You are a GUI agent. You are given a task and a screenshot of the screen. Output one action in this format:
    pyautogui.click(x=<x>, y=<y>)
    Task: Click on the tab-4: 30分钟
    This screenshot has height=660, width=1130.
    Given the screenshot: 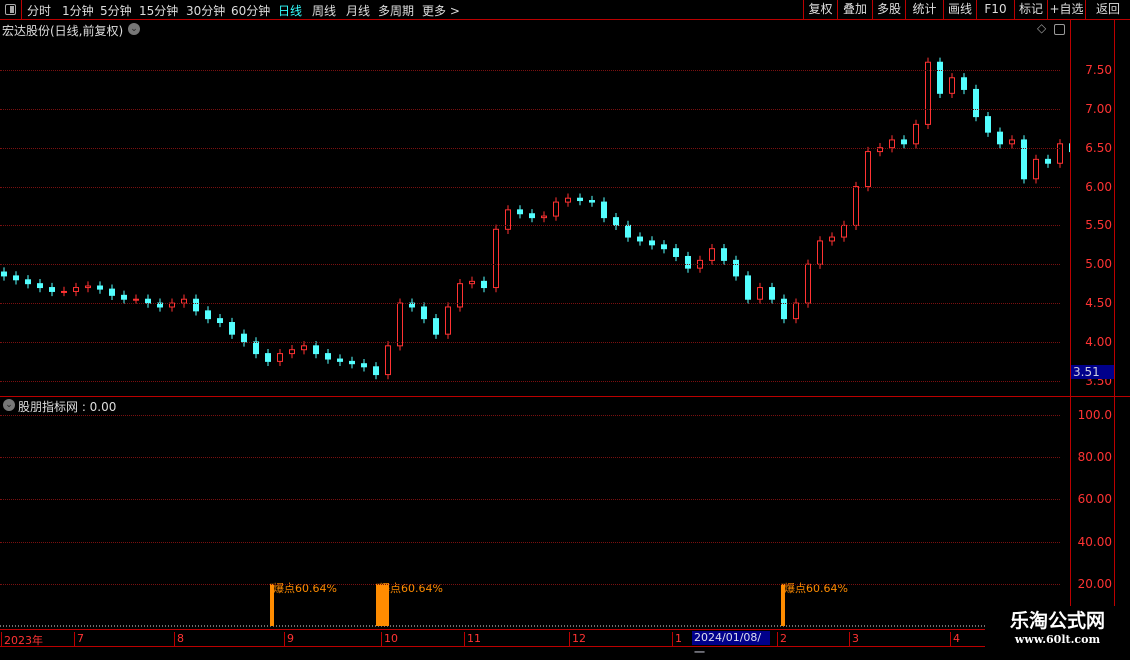 What is the action you would take?
    pyautogui.click(x=206, y=11)
    